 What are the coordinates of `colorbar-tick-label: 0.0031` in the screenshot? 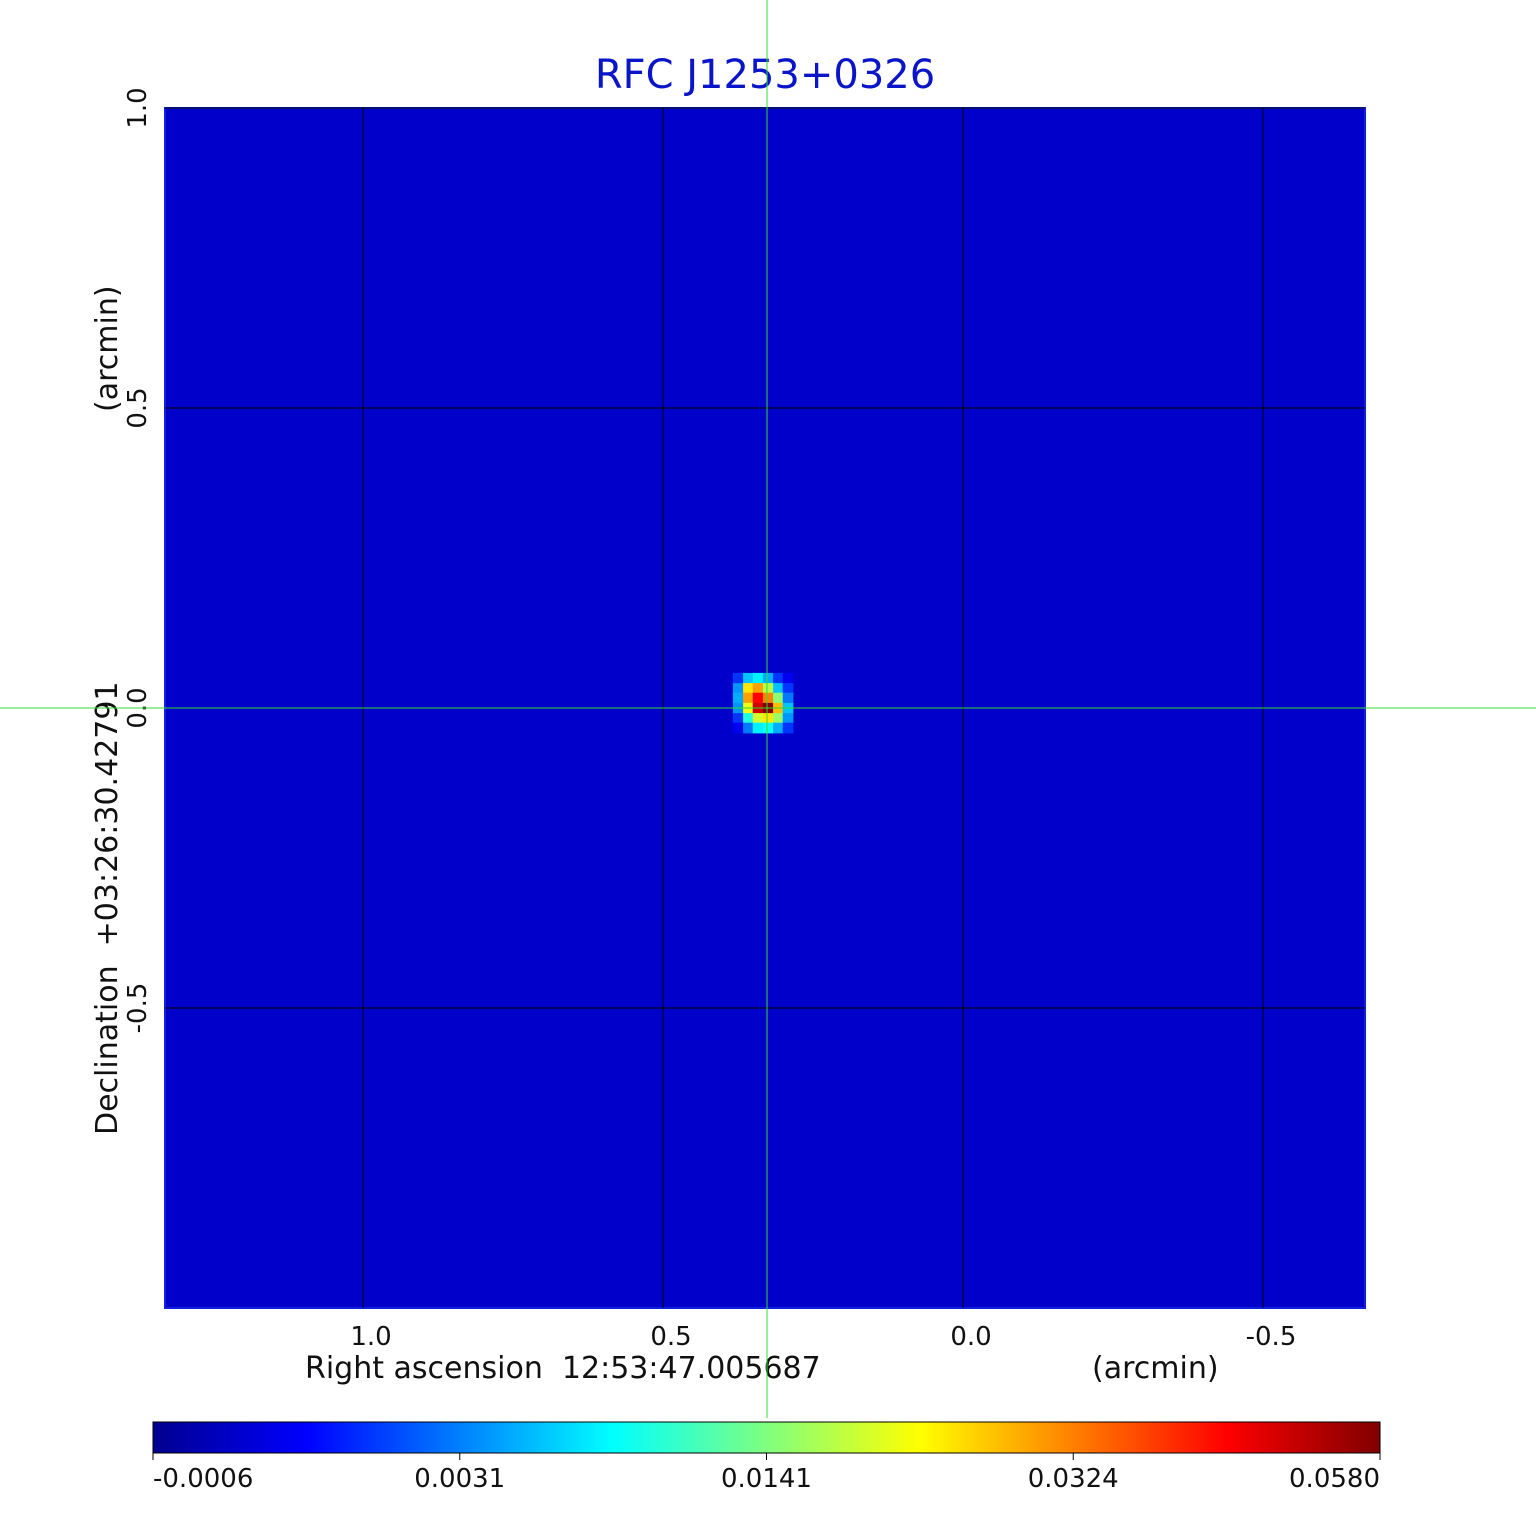 It's located at (459, 1479).